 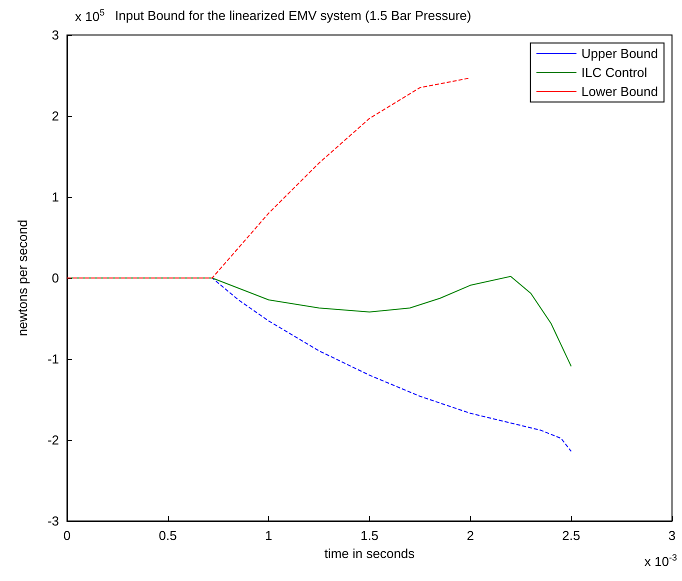 I want to click on y-tick-label: 1, so click(x=55, y=197).